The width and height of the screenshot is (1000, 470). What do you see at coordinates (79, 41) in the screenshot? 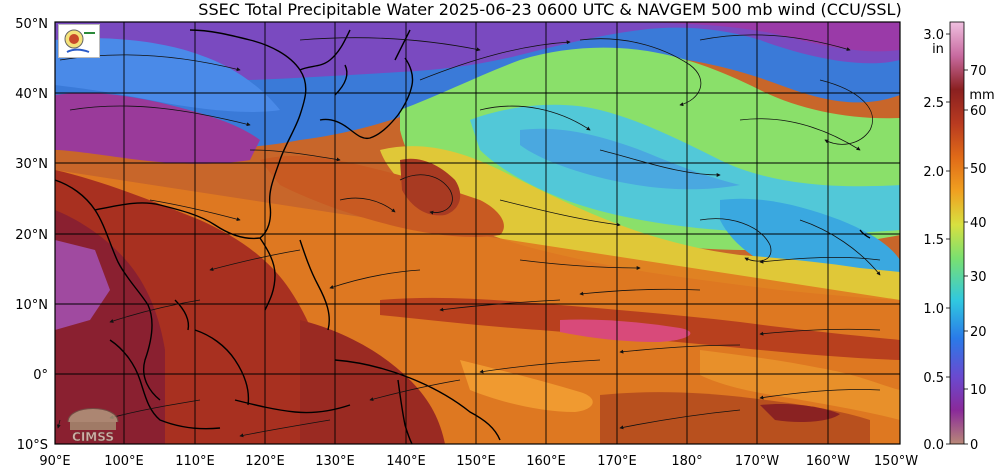
I see `institution-logo` at bounding box center [79, 41].